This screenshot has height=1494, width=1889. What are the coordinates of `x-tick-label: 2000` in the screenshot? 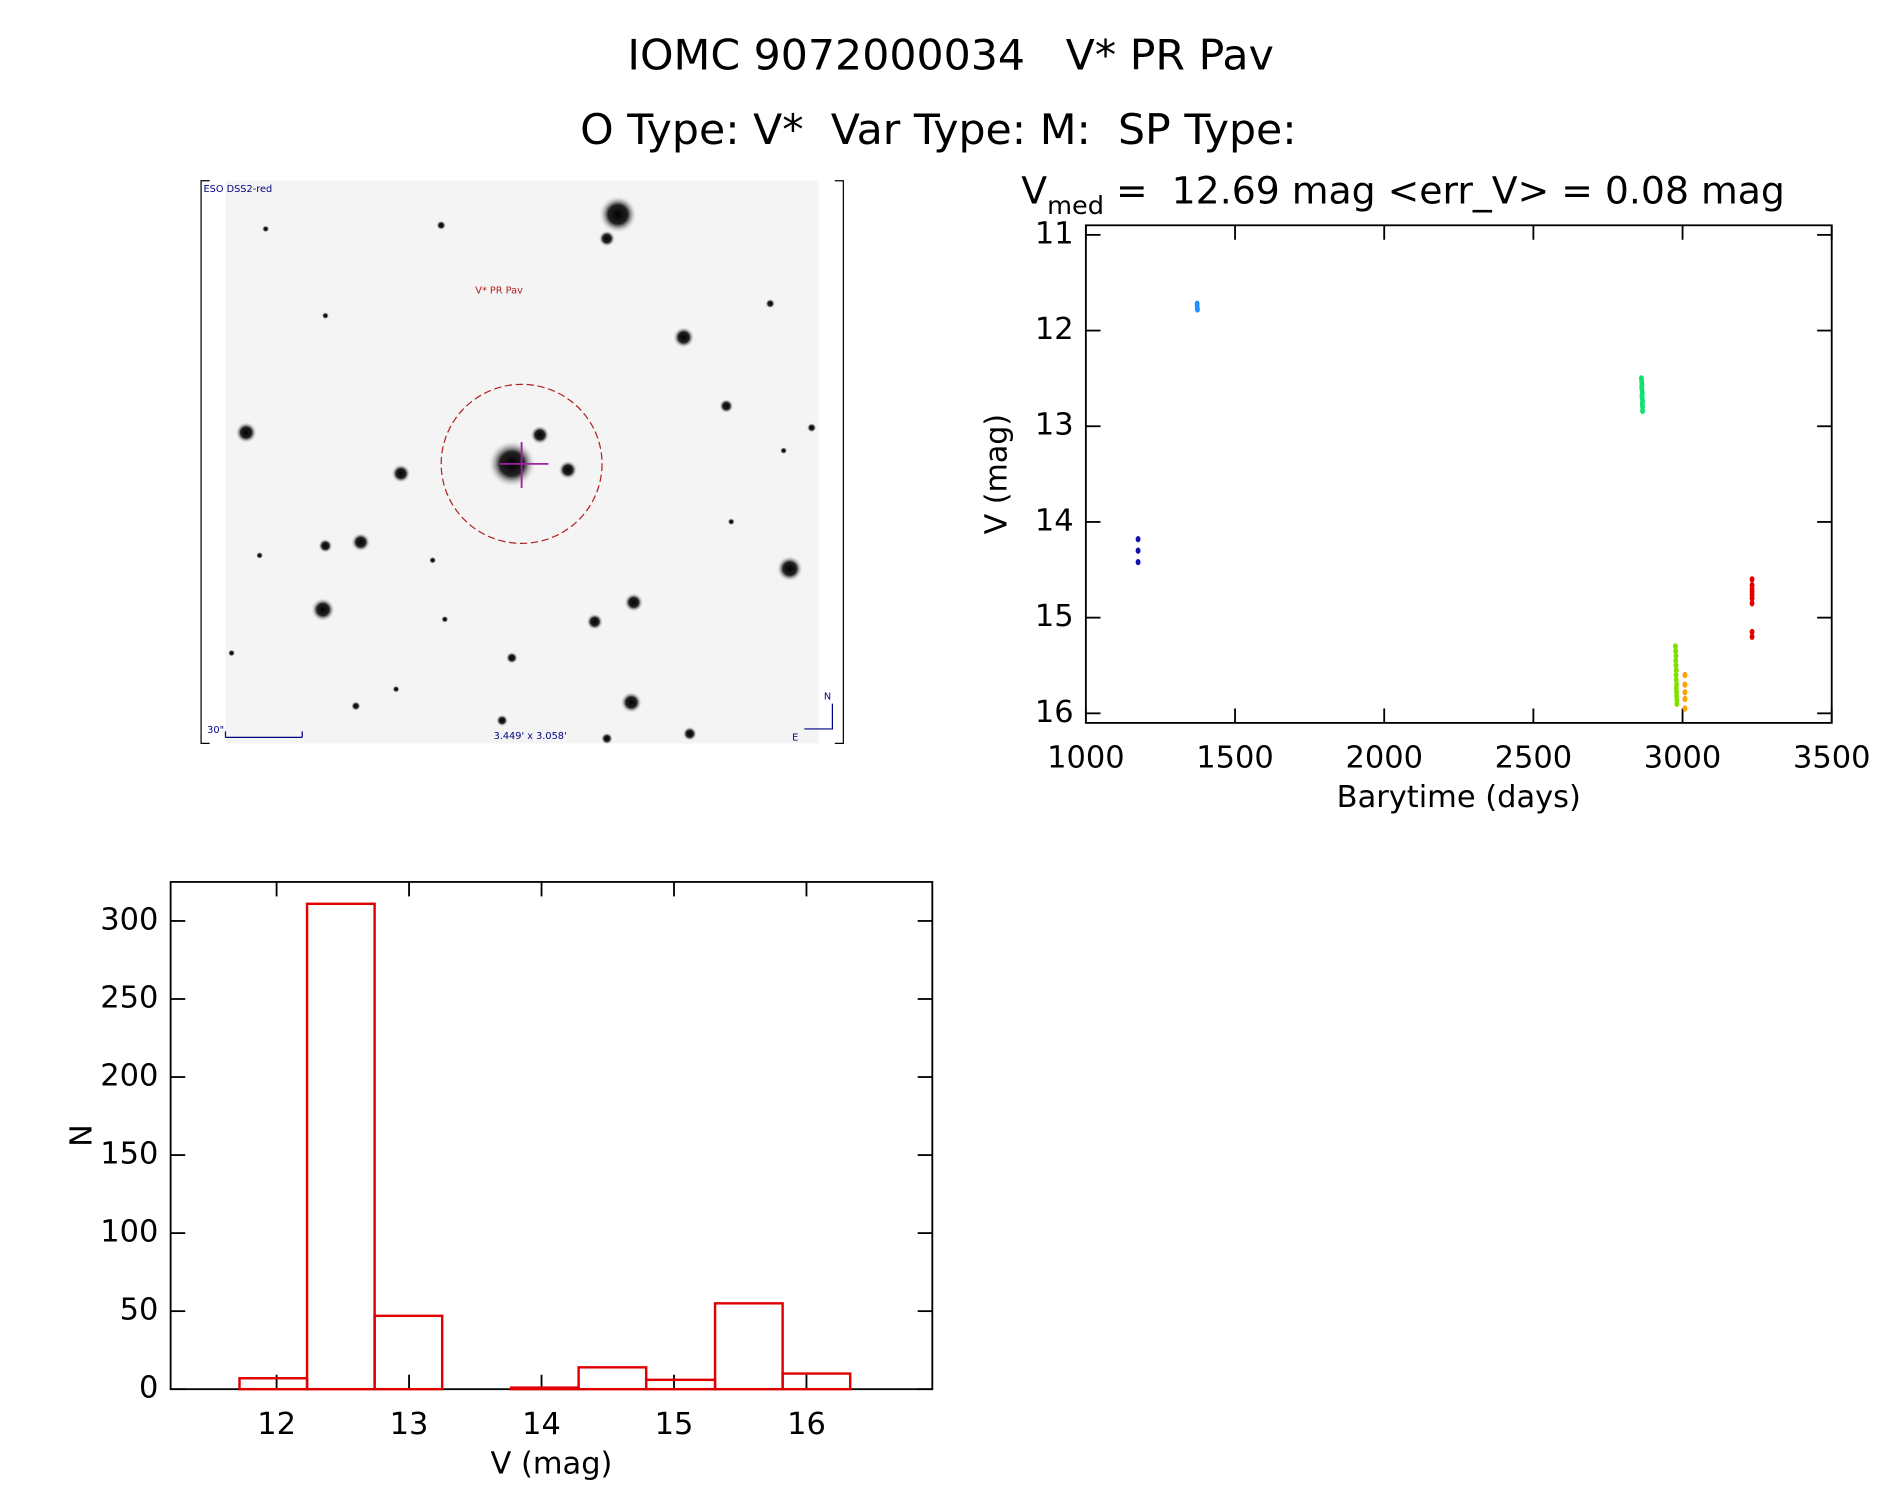 It's located at (1384, 758).